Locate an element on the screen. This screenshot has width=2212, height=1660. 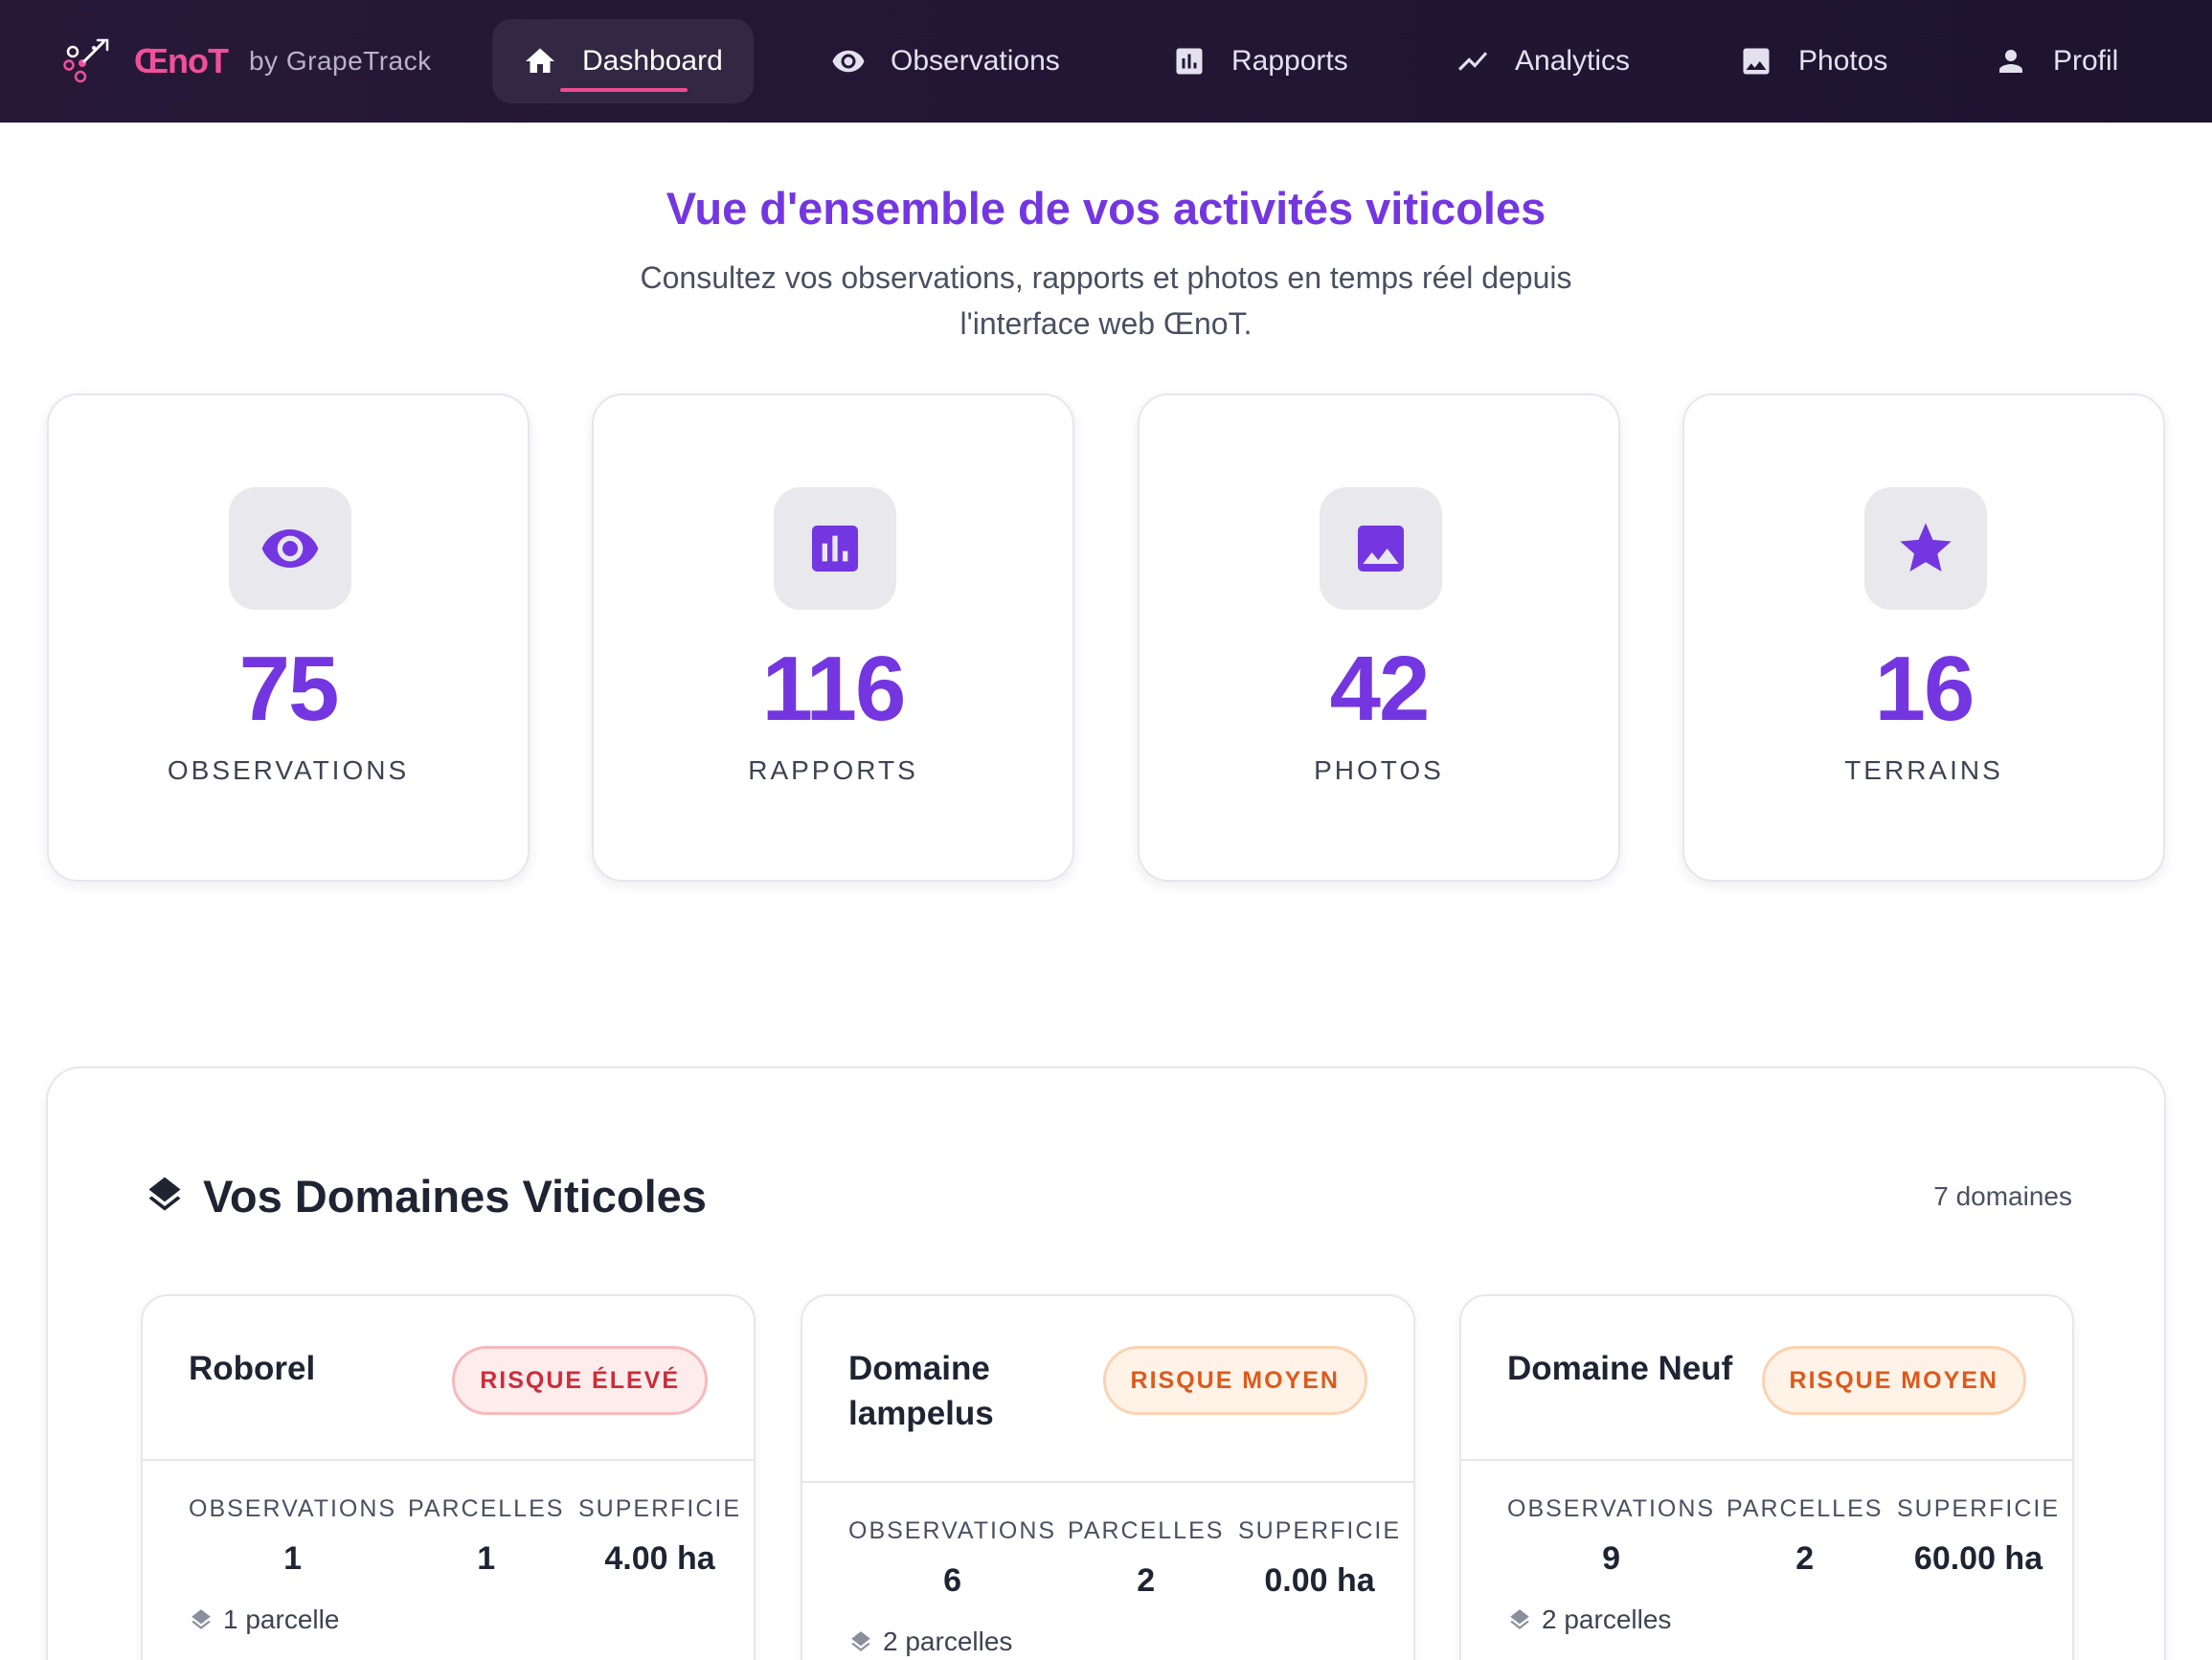
nav-item-rapports: Rapports is located at coordinates (1260, 61).